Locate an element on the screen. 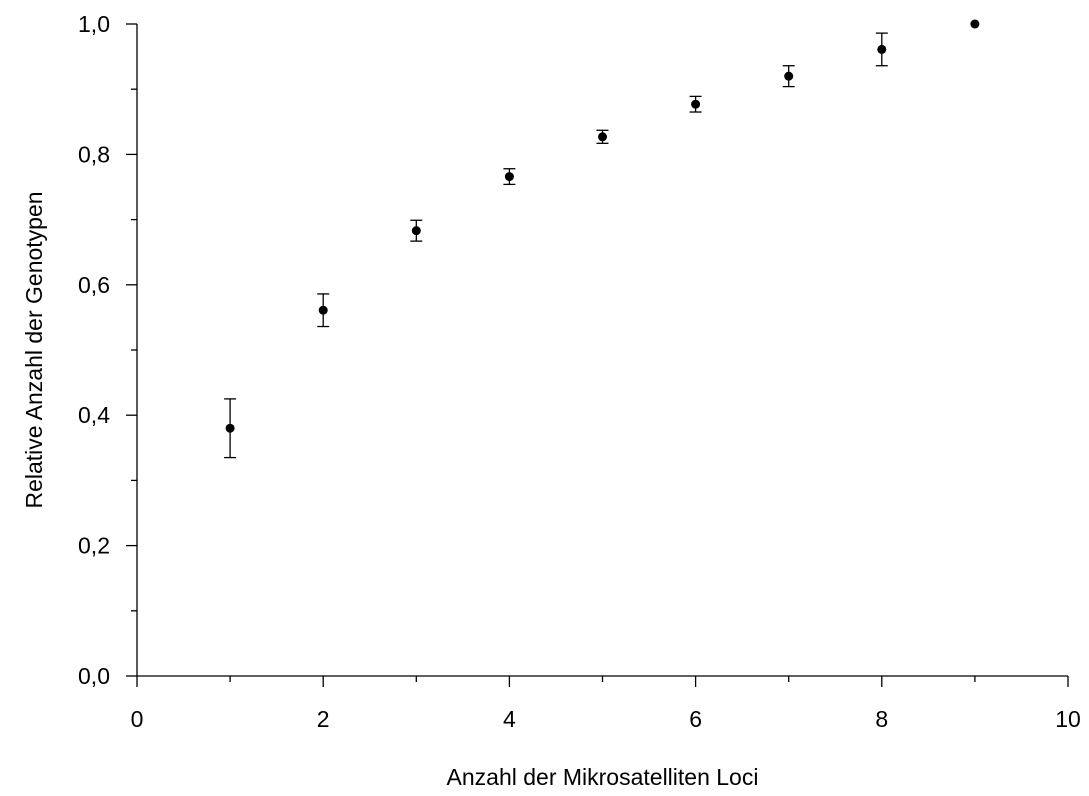  y-tick-label: 0,6 is located at coordinates (94, 285).